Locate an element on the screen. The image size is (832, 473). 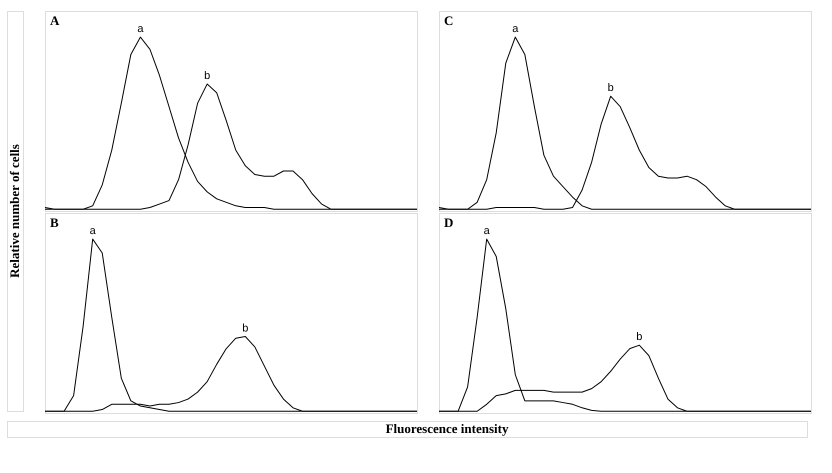
y-axis-title: Relative number of cells is located at coordinates (14, 211).